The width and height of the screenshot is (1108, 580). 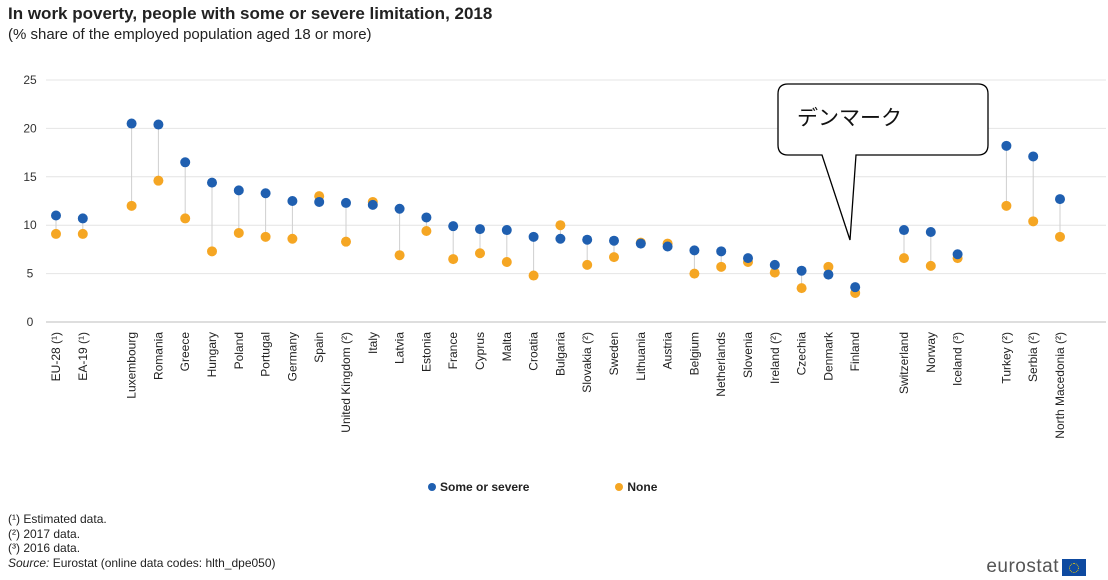 I want to click on x-tick-label: Iceland (³), so click(x=958, y=359).